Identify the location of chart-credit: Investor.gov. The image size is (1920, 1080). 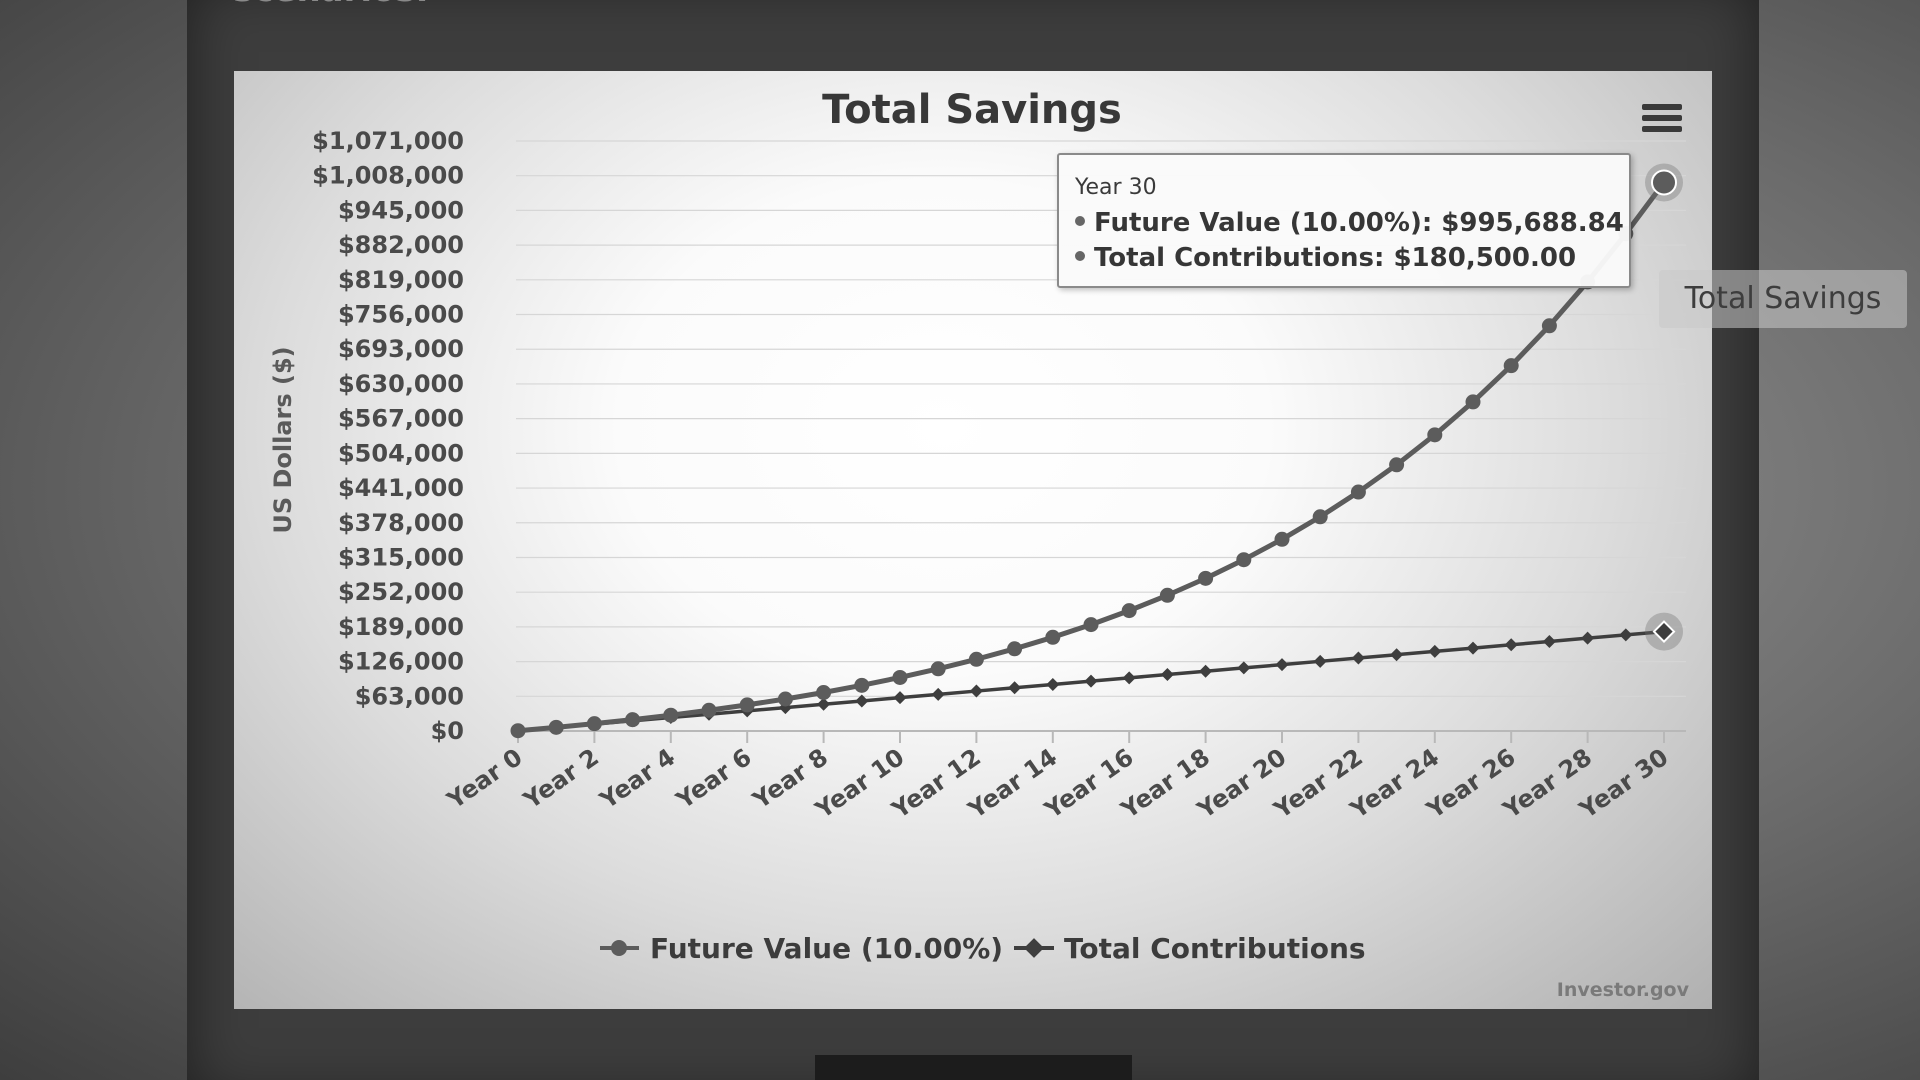
(1623, 990).